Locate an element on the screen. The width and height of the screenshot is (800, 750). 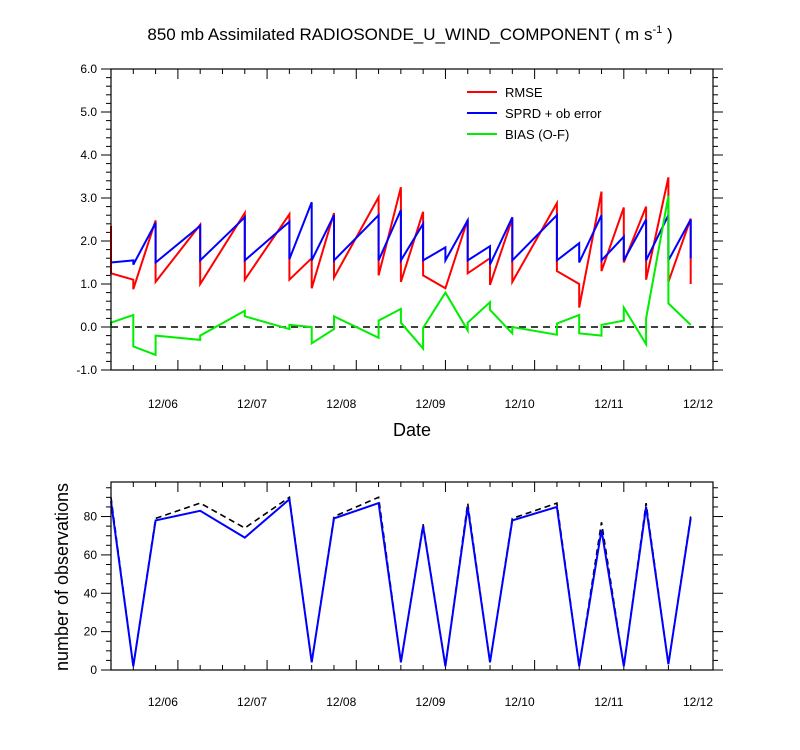
y-tick-label: -1.0 is located at coordinates (86, 370).